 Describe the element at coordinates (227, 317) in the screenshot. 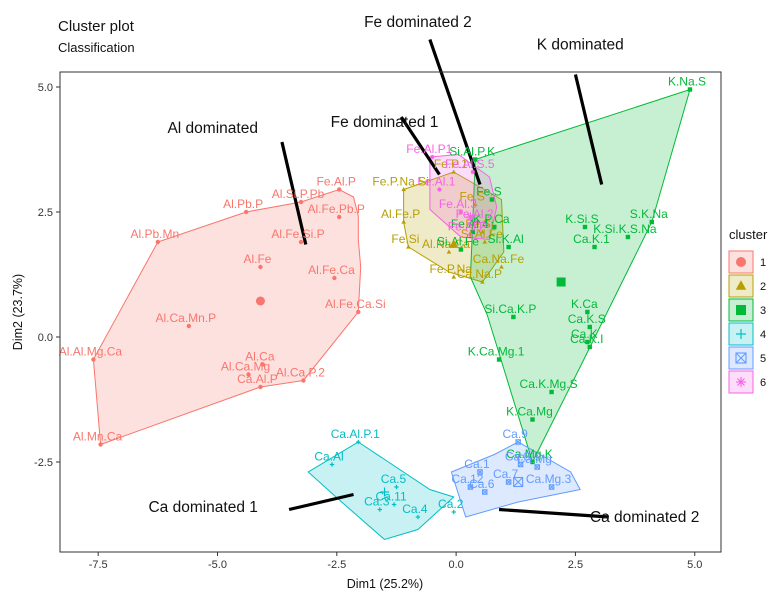

I see `cluster-1-hull` at that location.